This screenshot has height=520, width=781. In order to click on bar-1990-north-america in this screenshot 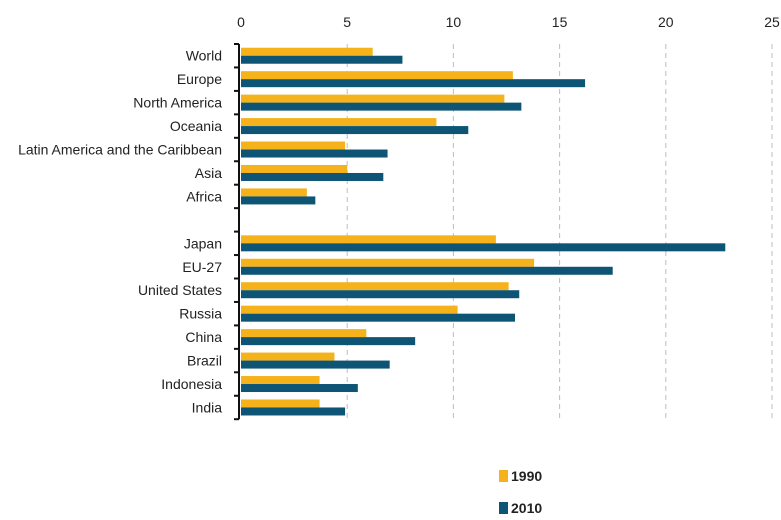, I will do `click(373, 98)`.